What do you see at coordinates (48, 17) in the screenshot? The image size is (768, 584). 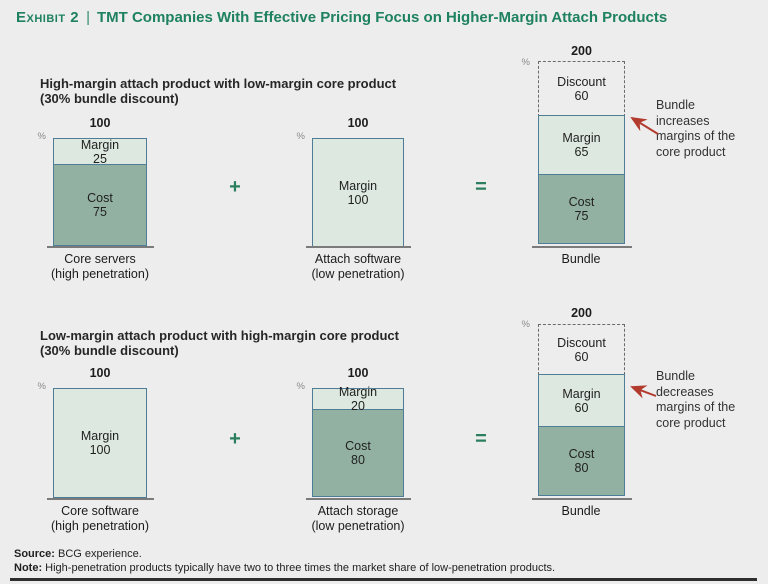 I see `exhibit-label: Exhibit 2` at bounding box center [48, 17].